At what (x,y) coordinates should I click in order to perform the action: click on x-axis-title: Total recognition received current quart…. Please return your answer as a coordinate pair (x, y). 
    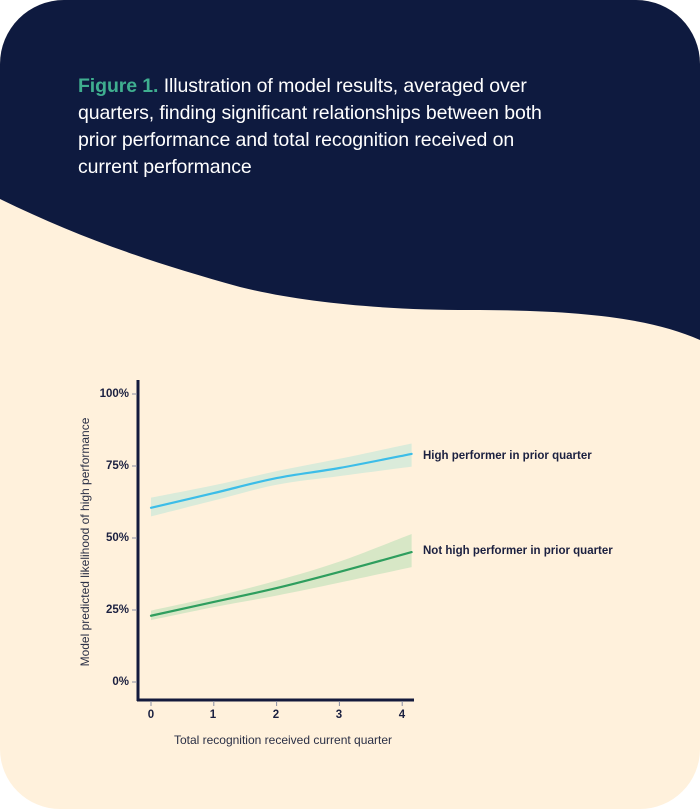
    Looking at the image, I should click on (283, 740).